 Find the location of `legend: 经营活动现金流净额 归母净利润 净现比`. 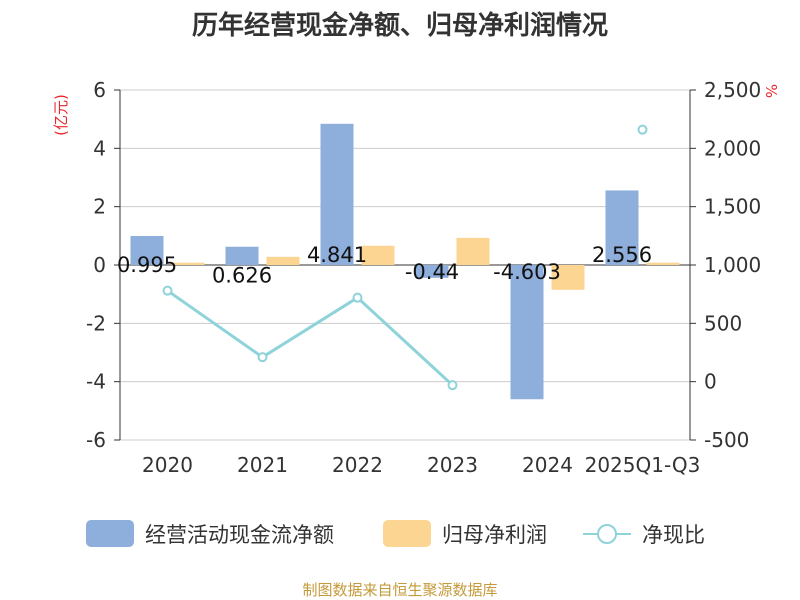

legend: 经营活动现金流净额 归母净利润 净现比 is located at coordinates (395, 533).